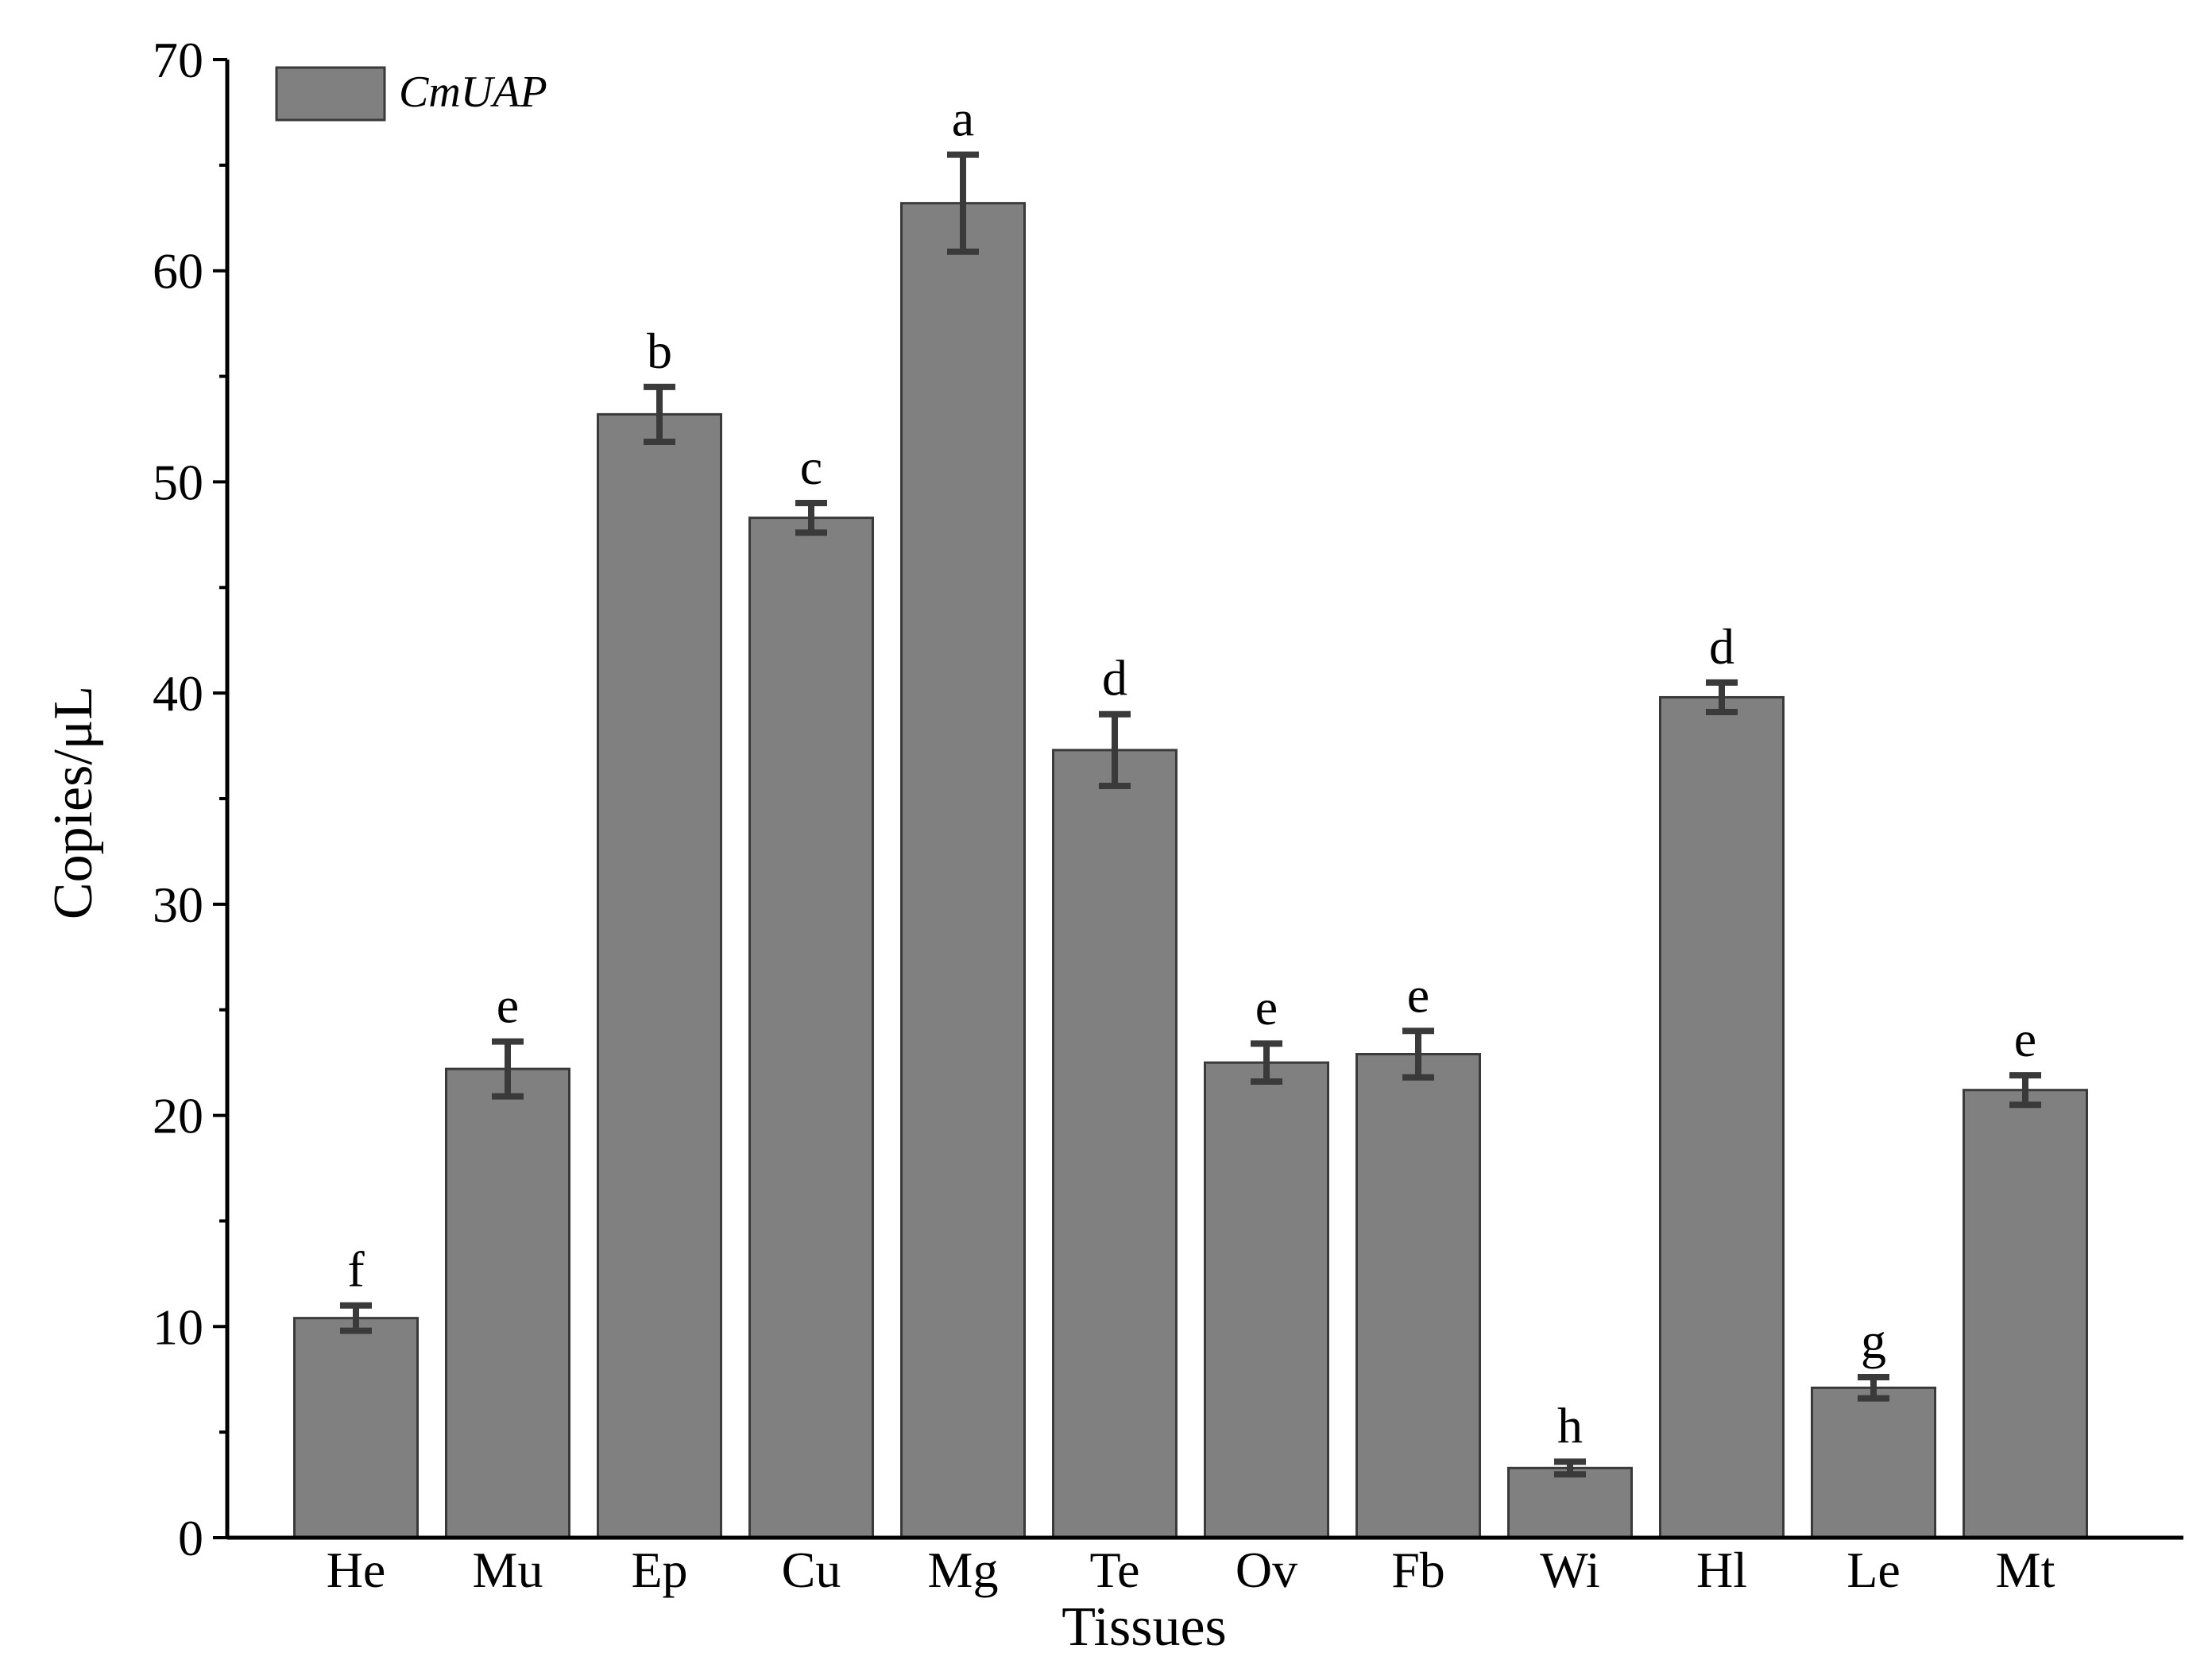  What do you see at coordinates (356, 1428) in the screenshot?
I see `bar-he` at bounding box center [356, 1428].